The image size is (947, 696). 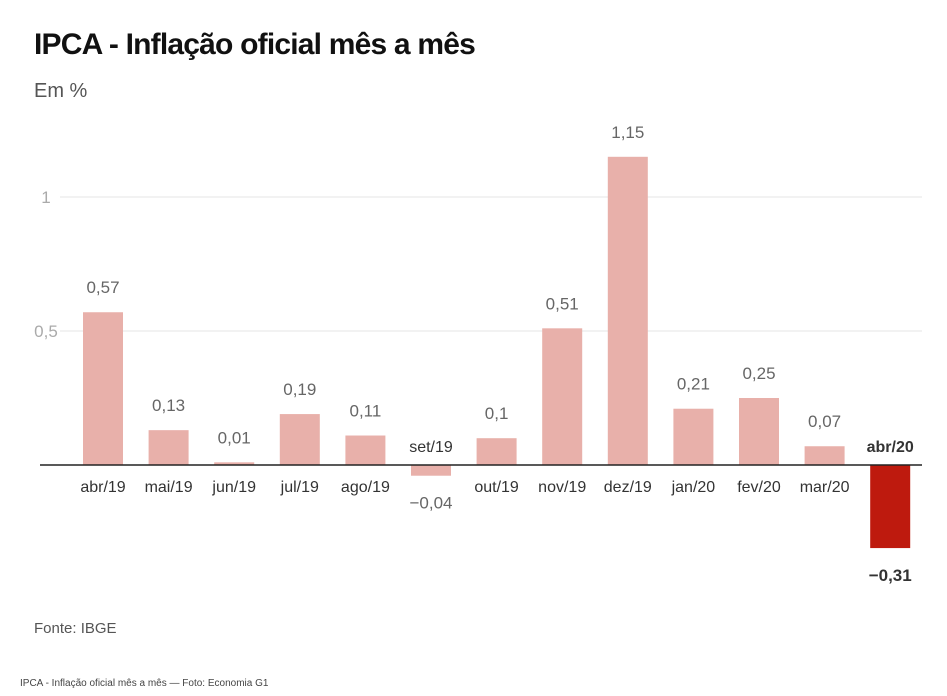 What do you see at coordinates (562, 487) in the screenshot?
I see `category-label: nov/19` at bounding box center [562, 487].